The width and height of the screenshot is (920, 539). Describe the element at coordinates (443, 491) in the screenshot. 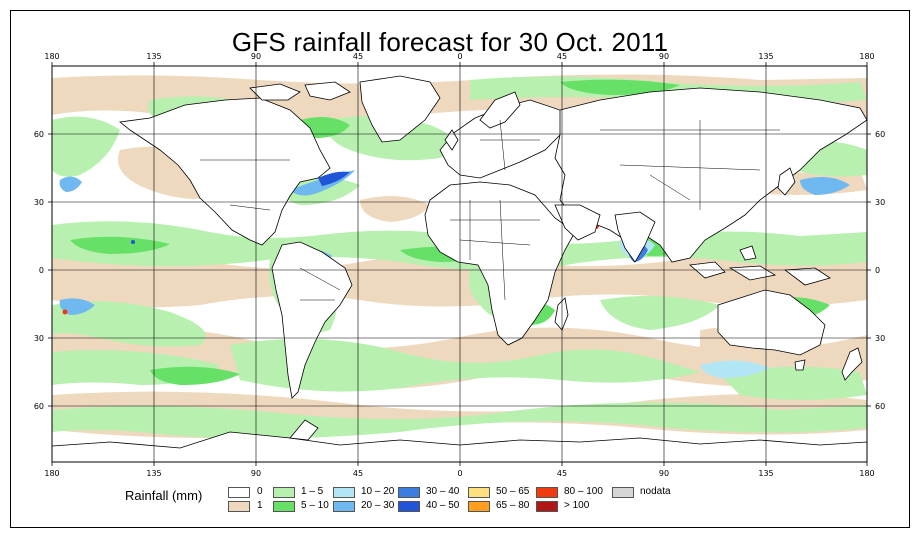

I see `legend-label-6: 30 – 40` at that location.